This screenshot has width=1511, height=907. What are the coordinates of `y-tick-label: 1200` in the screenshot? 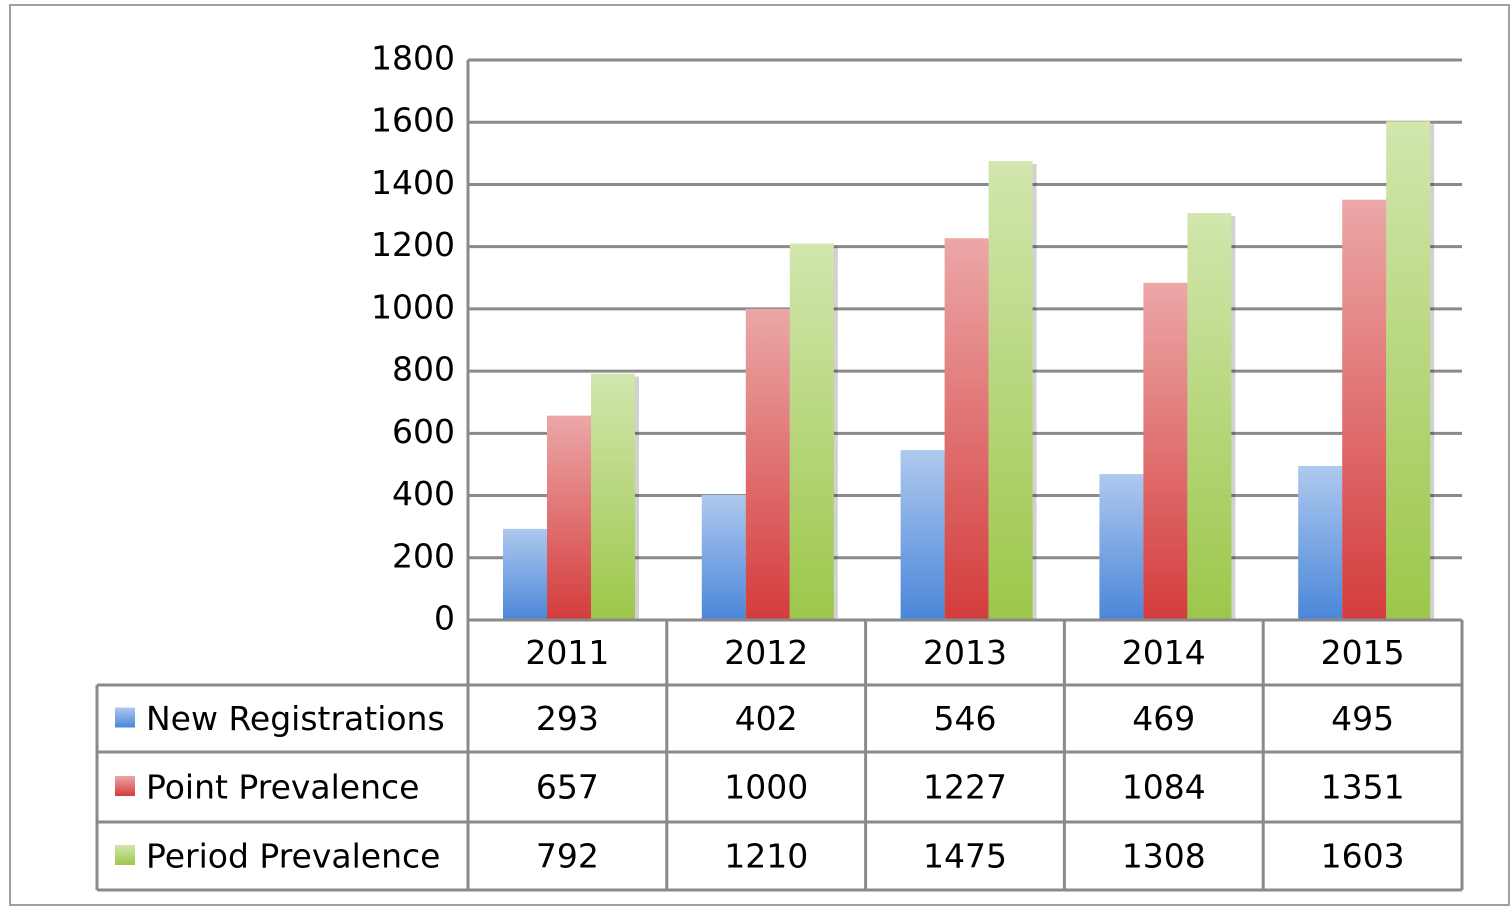 It's located at (413, 244).